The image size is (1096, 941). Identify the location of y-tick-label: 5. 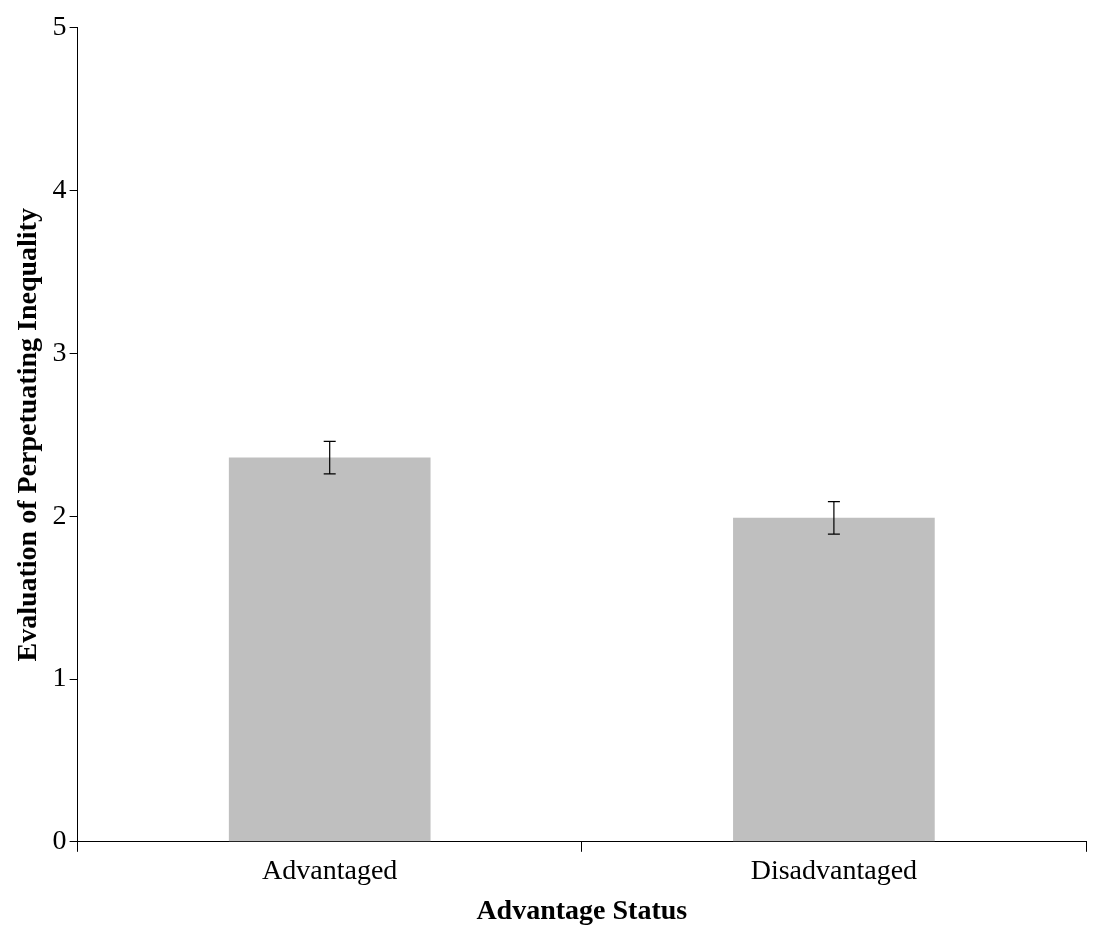
(59, 26).